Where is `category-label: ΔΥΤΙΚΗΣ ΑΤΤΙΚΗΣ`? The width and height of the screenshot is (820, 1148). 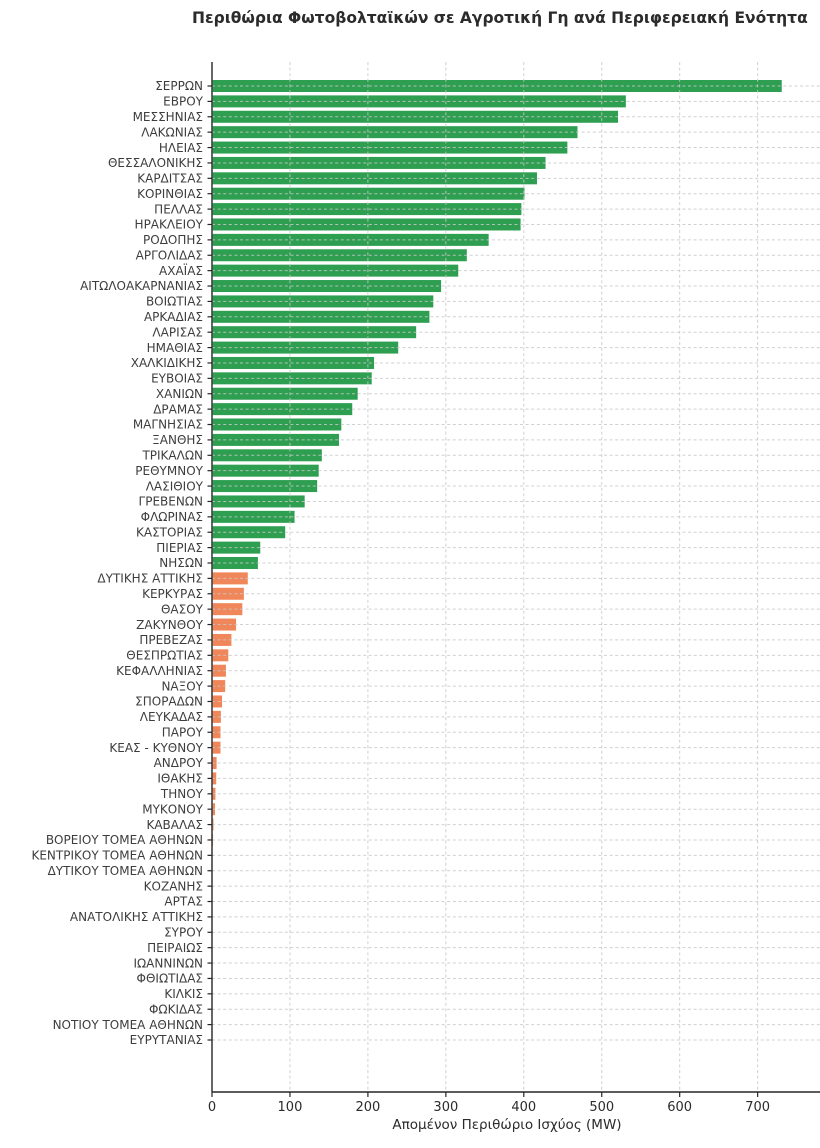
category-label: ΔΥΤΙΚΗΣ ΑΤΤΙΚΗΣ is located at coordinates (150, 579).